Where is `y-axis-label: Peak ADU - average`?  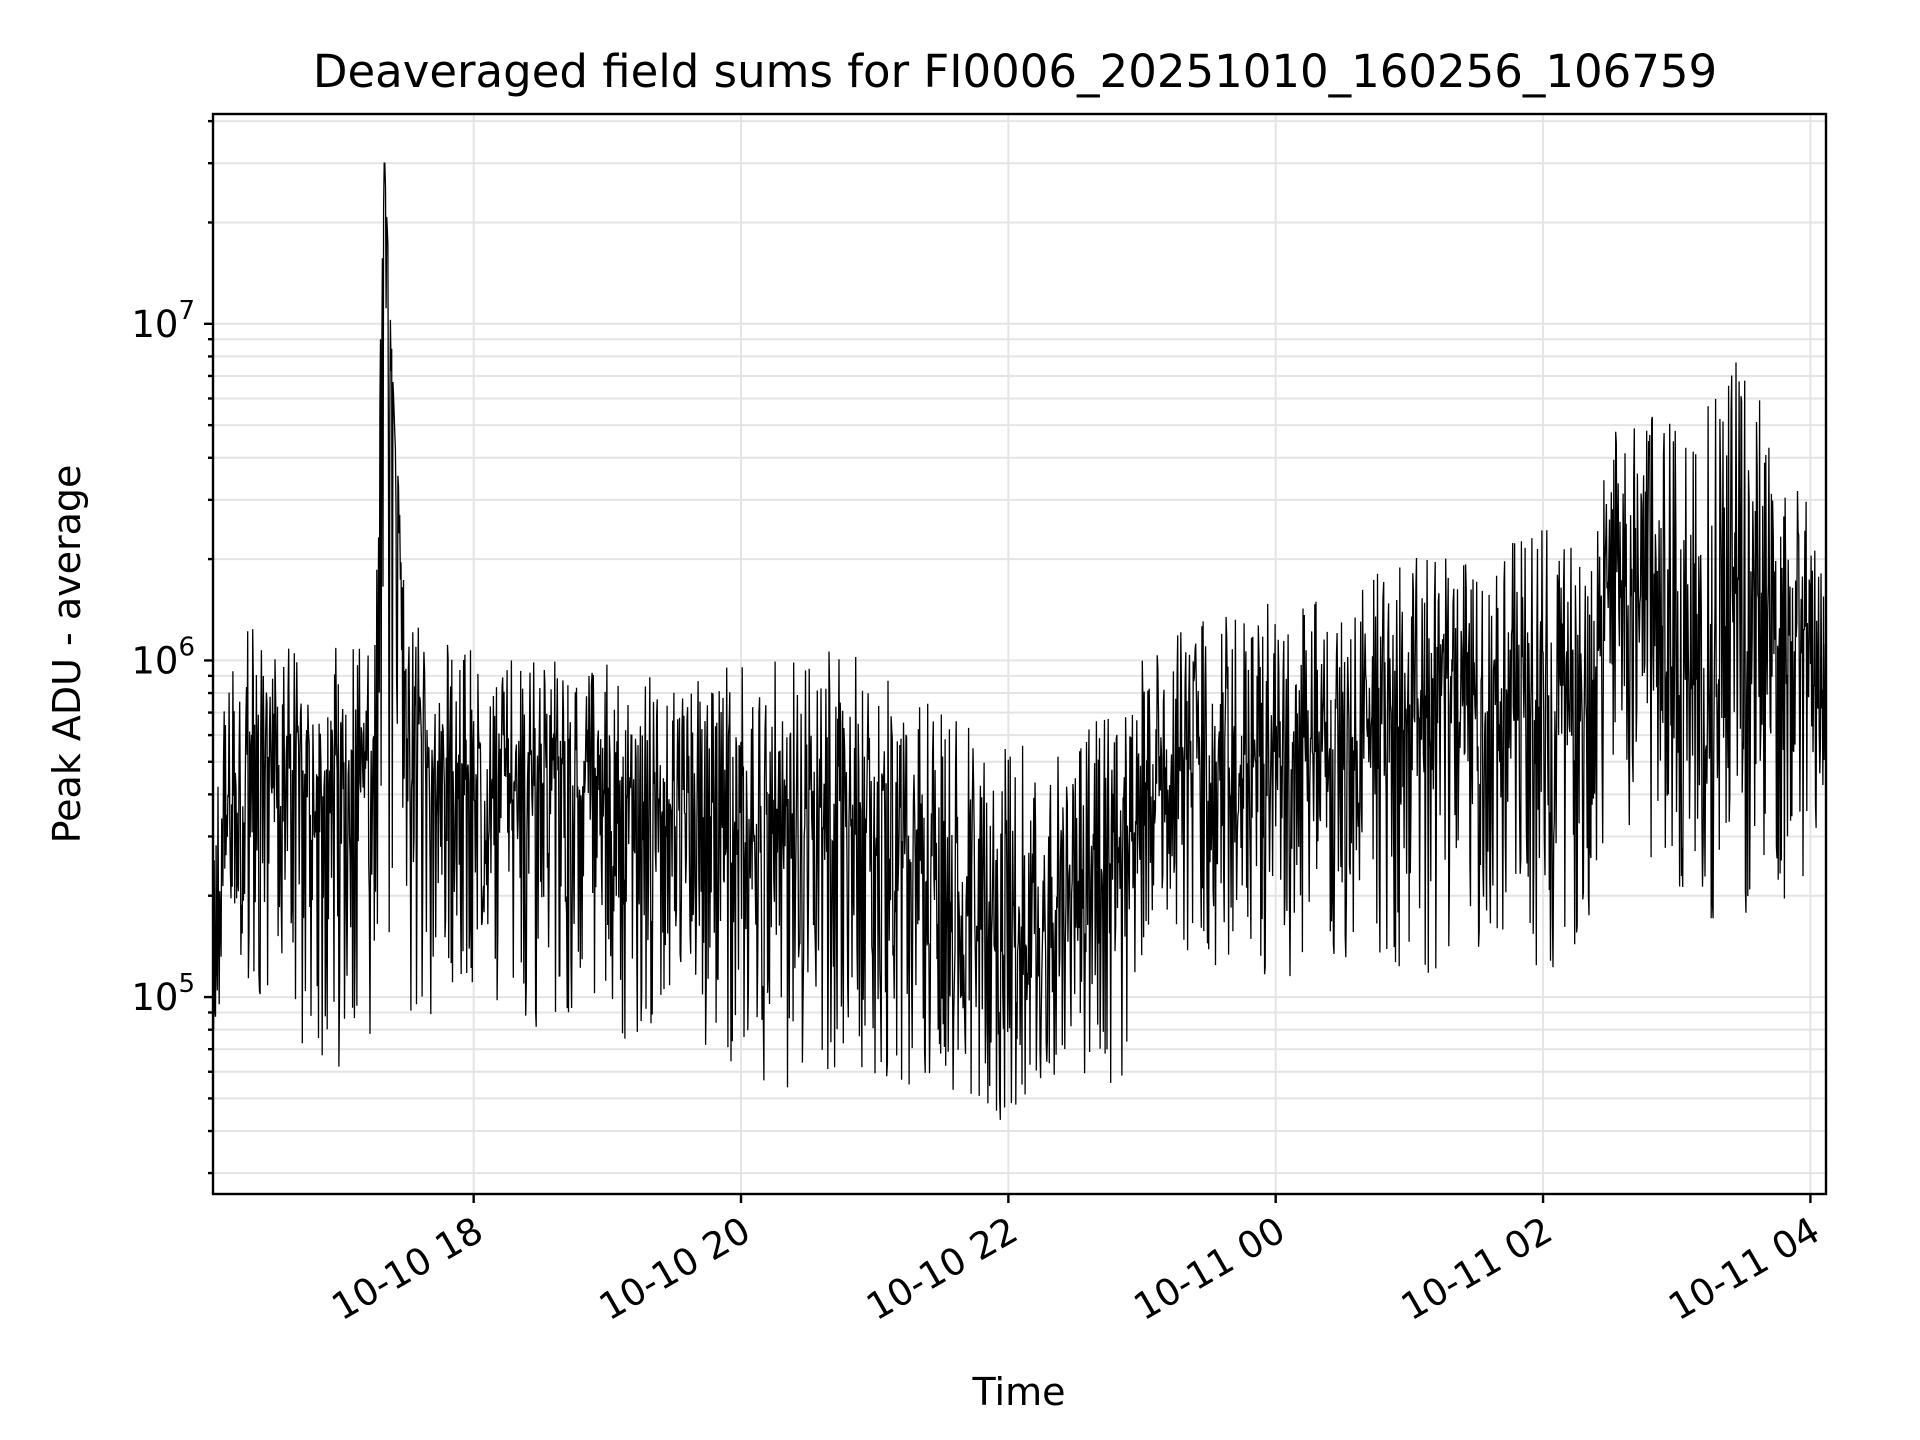 y-axis-label: Peak ADU - average is located at coordinates (67, 654).